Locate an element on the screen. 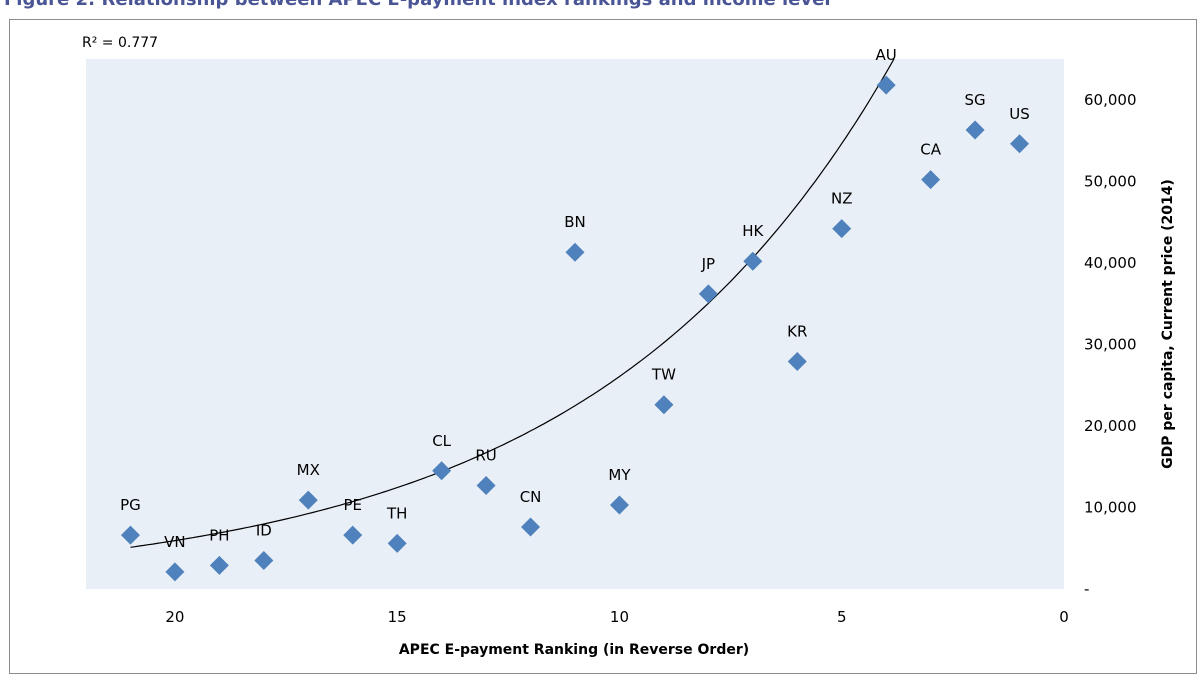 This screenshot has height=674, width=1203. point-label-pg: PG is located at coordinates (130, 505).